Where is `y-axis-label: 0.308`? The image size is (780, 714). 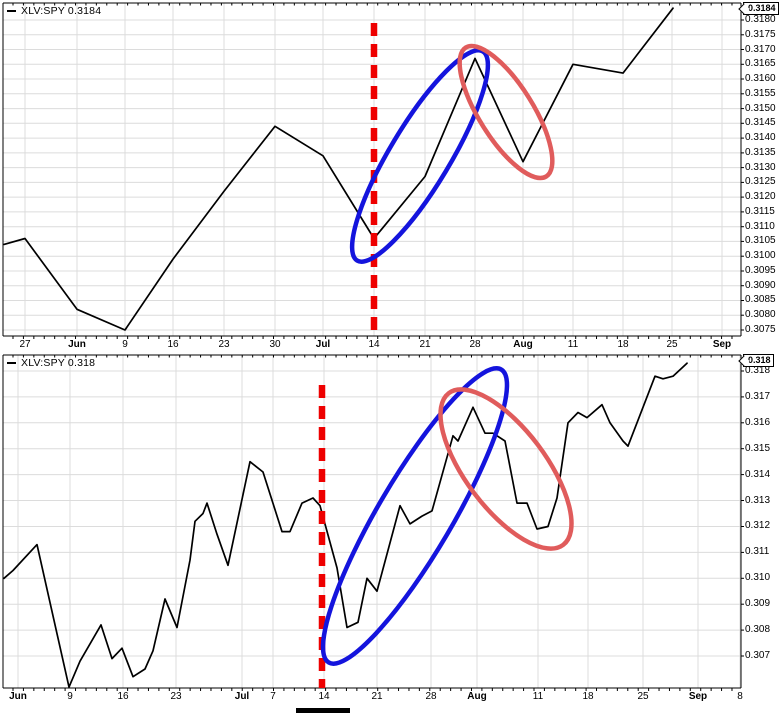
y-axis-label: 0.308 is located at coordinates (758, 630).